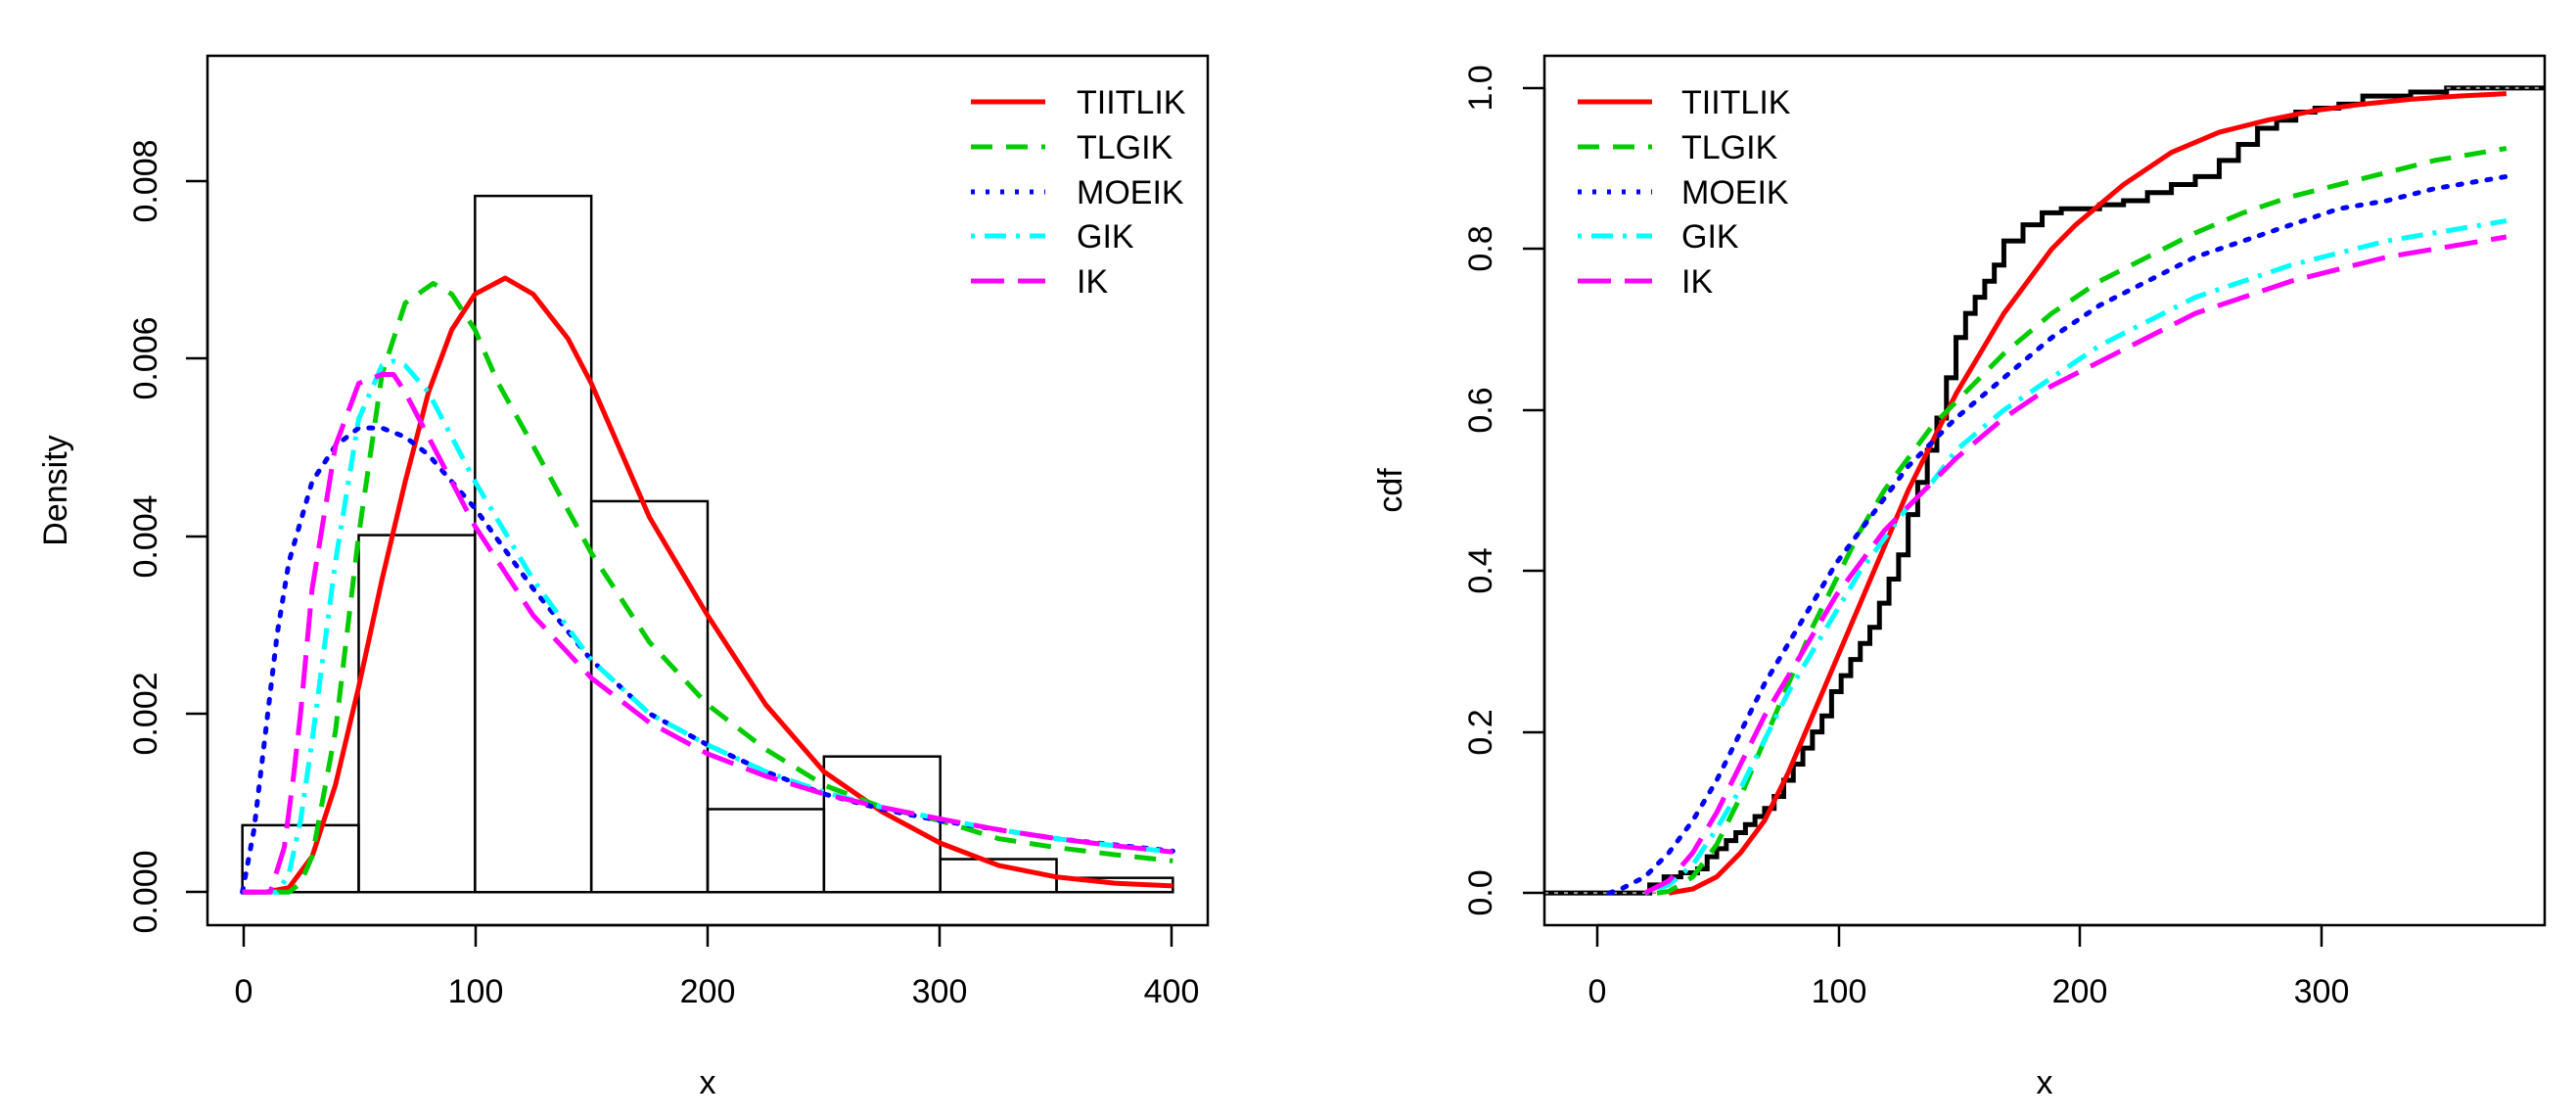  Describe the element at coordinates (2045, 1082) in the screenshot. I see `cdf-x-axis-title: x` at that location.